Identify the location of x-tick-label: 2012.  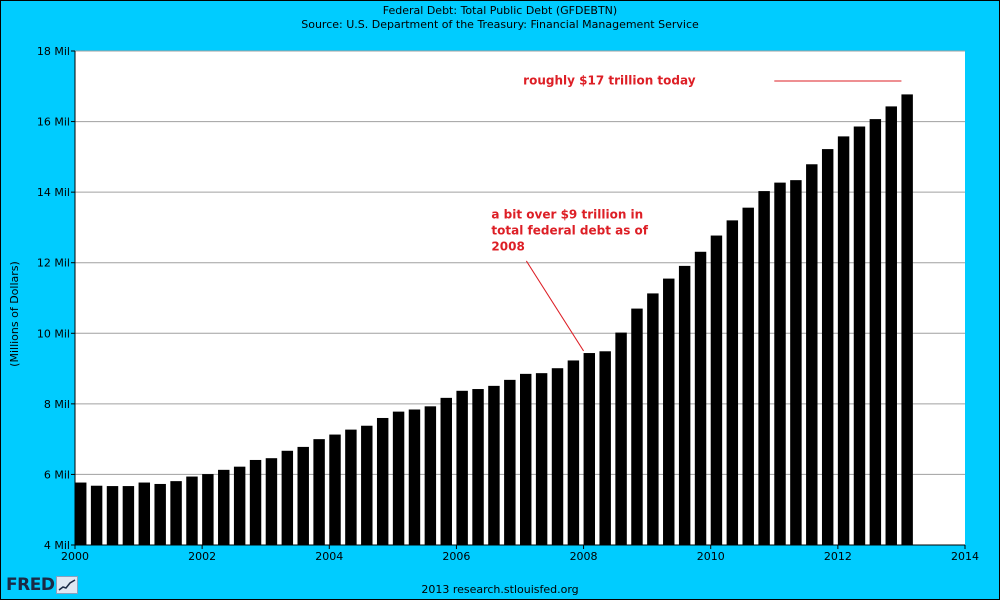
(838, 556).